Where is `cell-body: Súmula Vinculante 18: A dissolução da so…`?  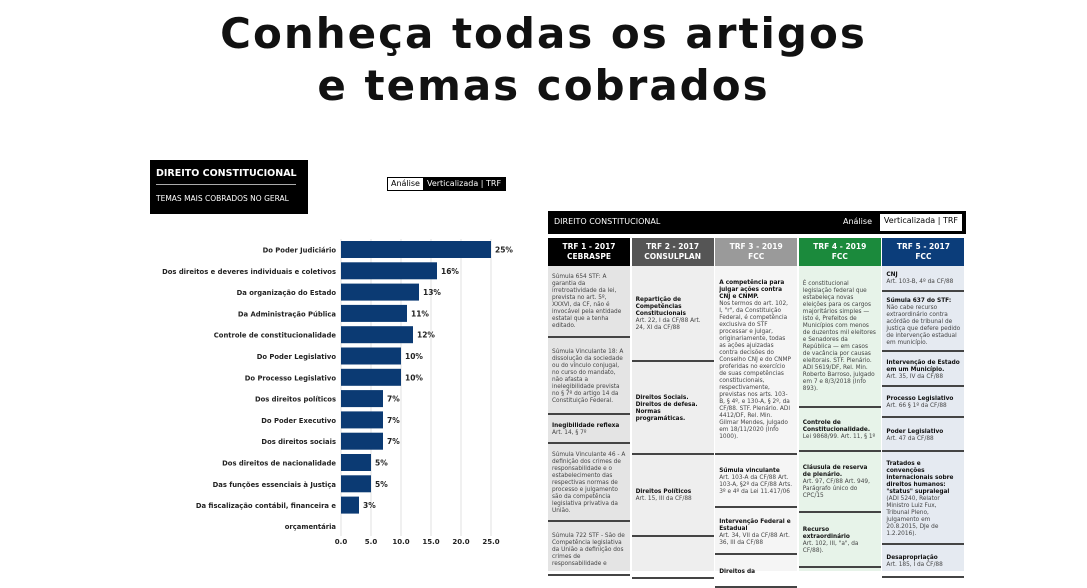 cell-body: Súmula Vinculante 18: A dissolução da so… is located at coordinates (588, 376).